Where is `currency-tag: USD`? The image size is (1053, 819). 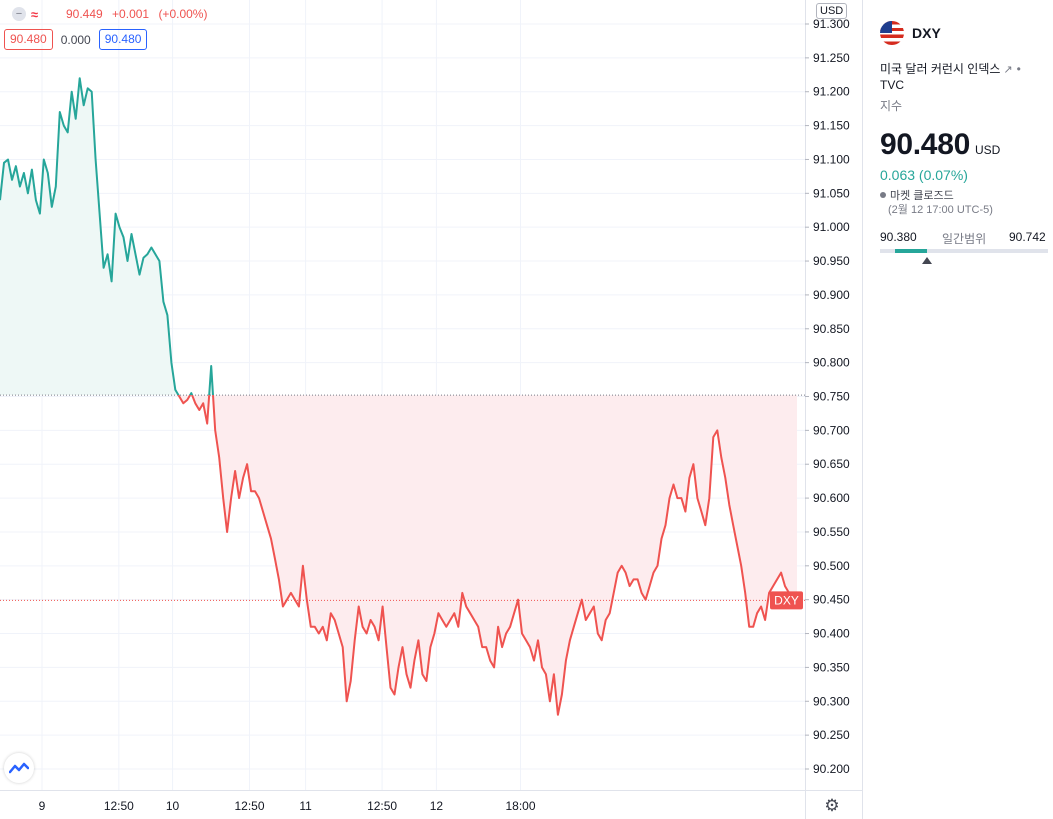
currency-tag: USD is located at coordinates (832, 11).